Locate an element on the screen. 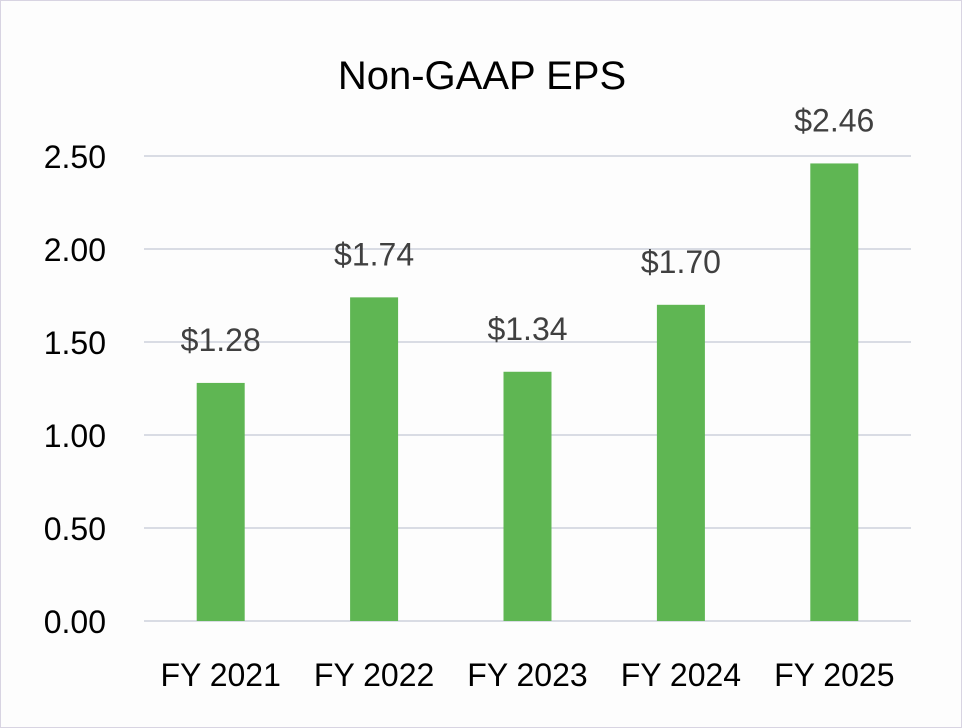 The width and height of the screenshot is (962, 728). data-label: $2.46 is located at coordinates (834, 120).